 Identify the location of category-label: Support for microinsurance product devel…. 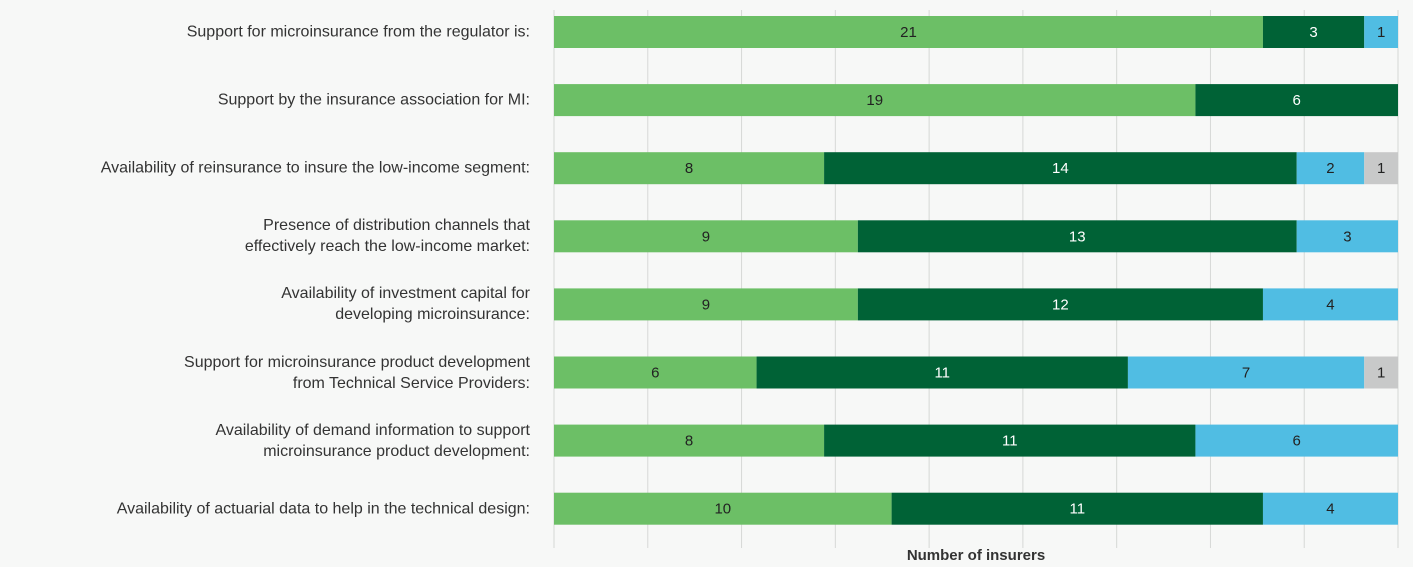
(357, 372).